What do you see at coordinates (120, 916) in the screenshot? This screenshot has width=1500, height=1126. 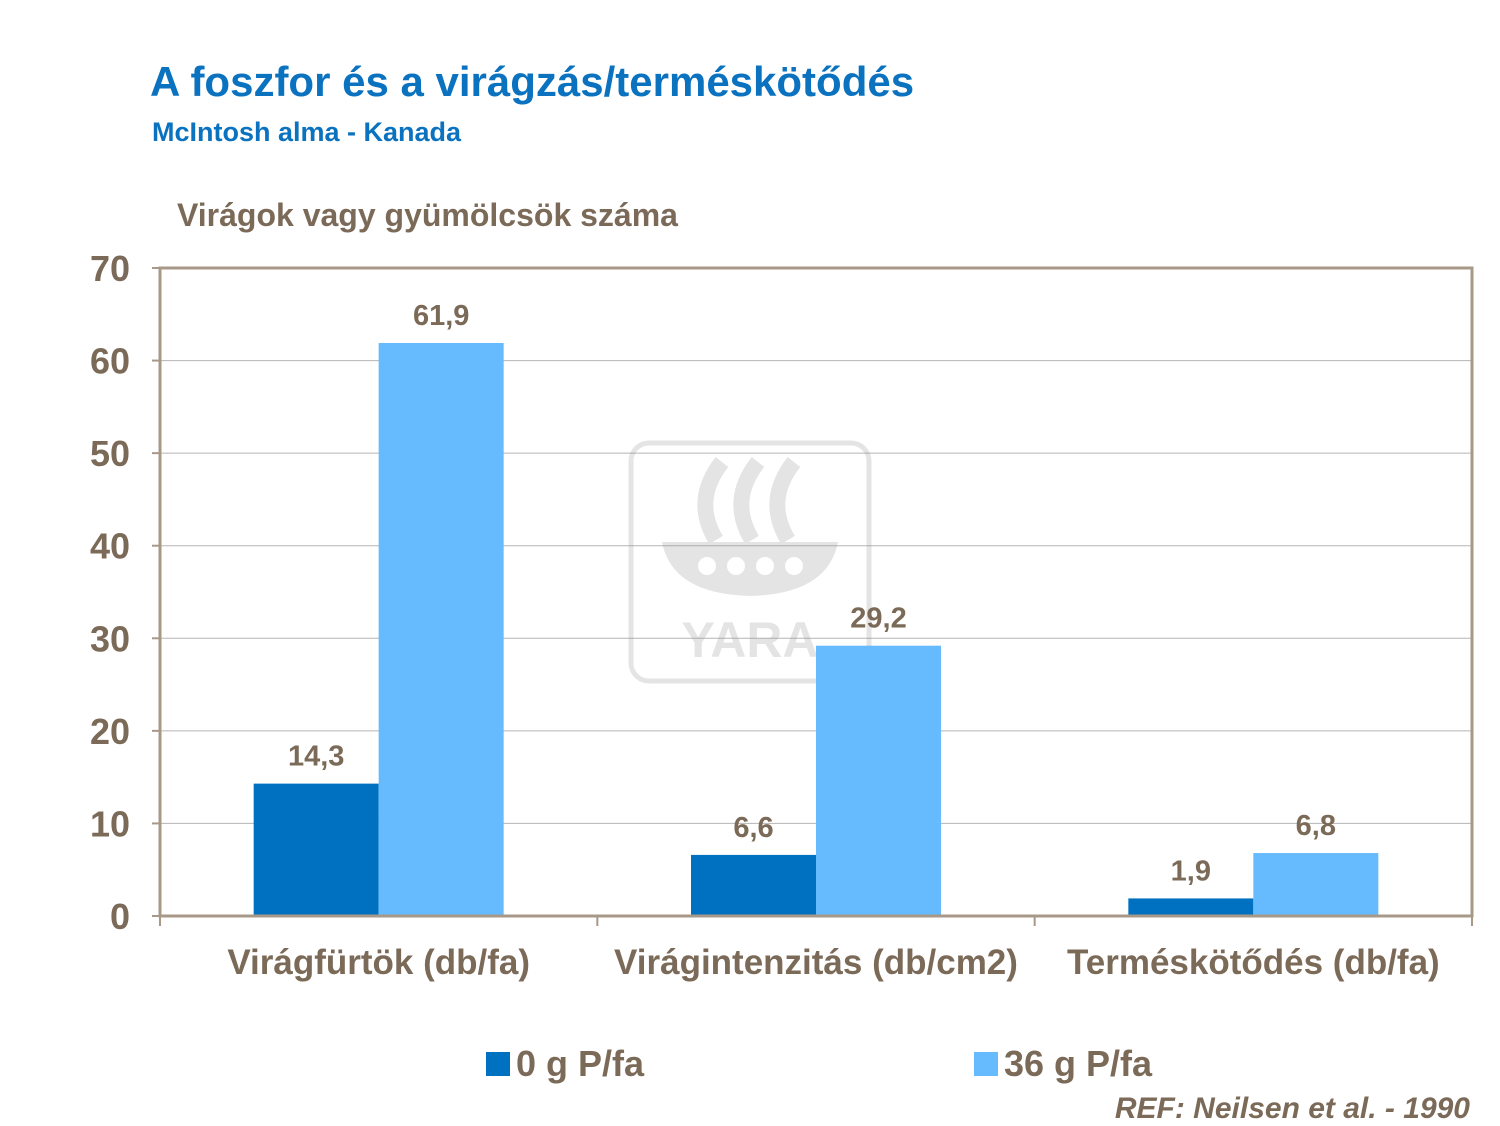 I see `y-tick-label: 0` at bounding box center [120, 916].